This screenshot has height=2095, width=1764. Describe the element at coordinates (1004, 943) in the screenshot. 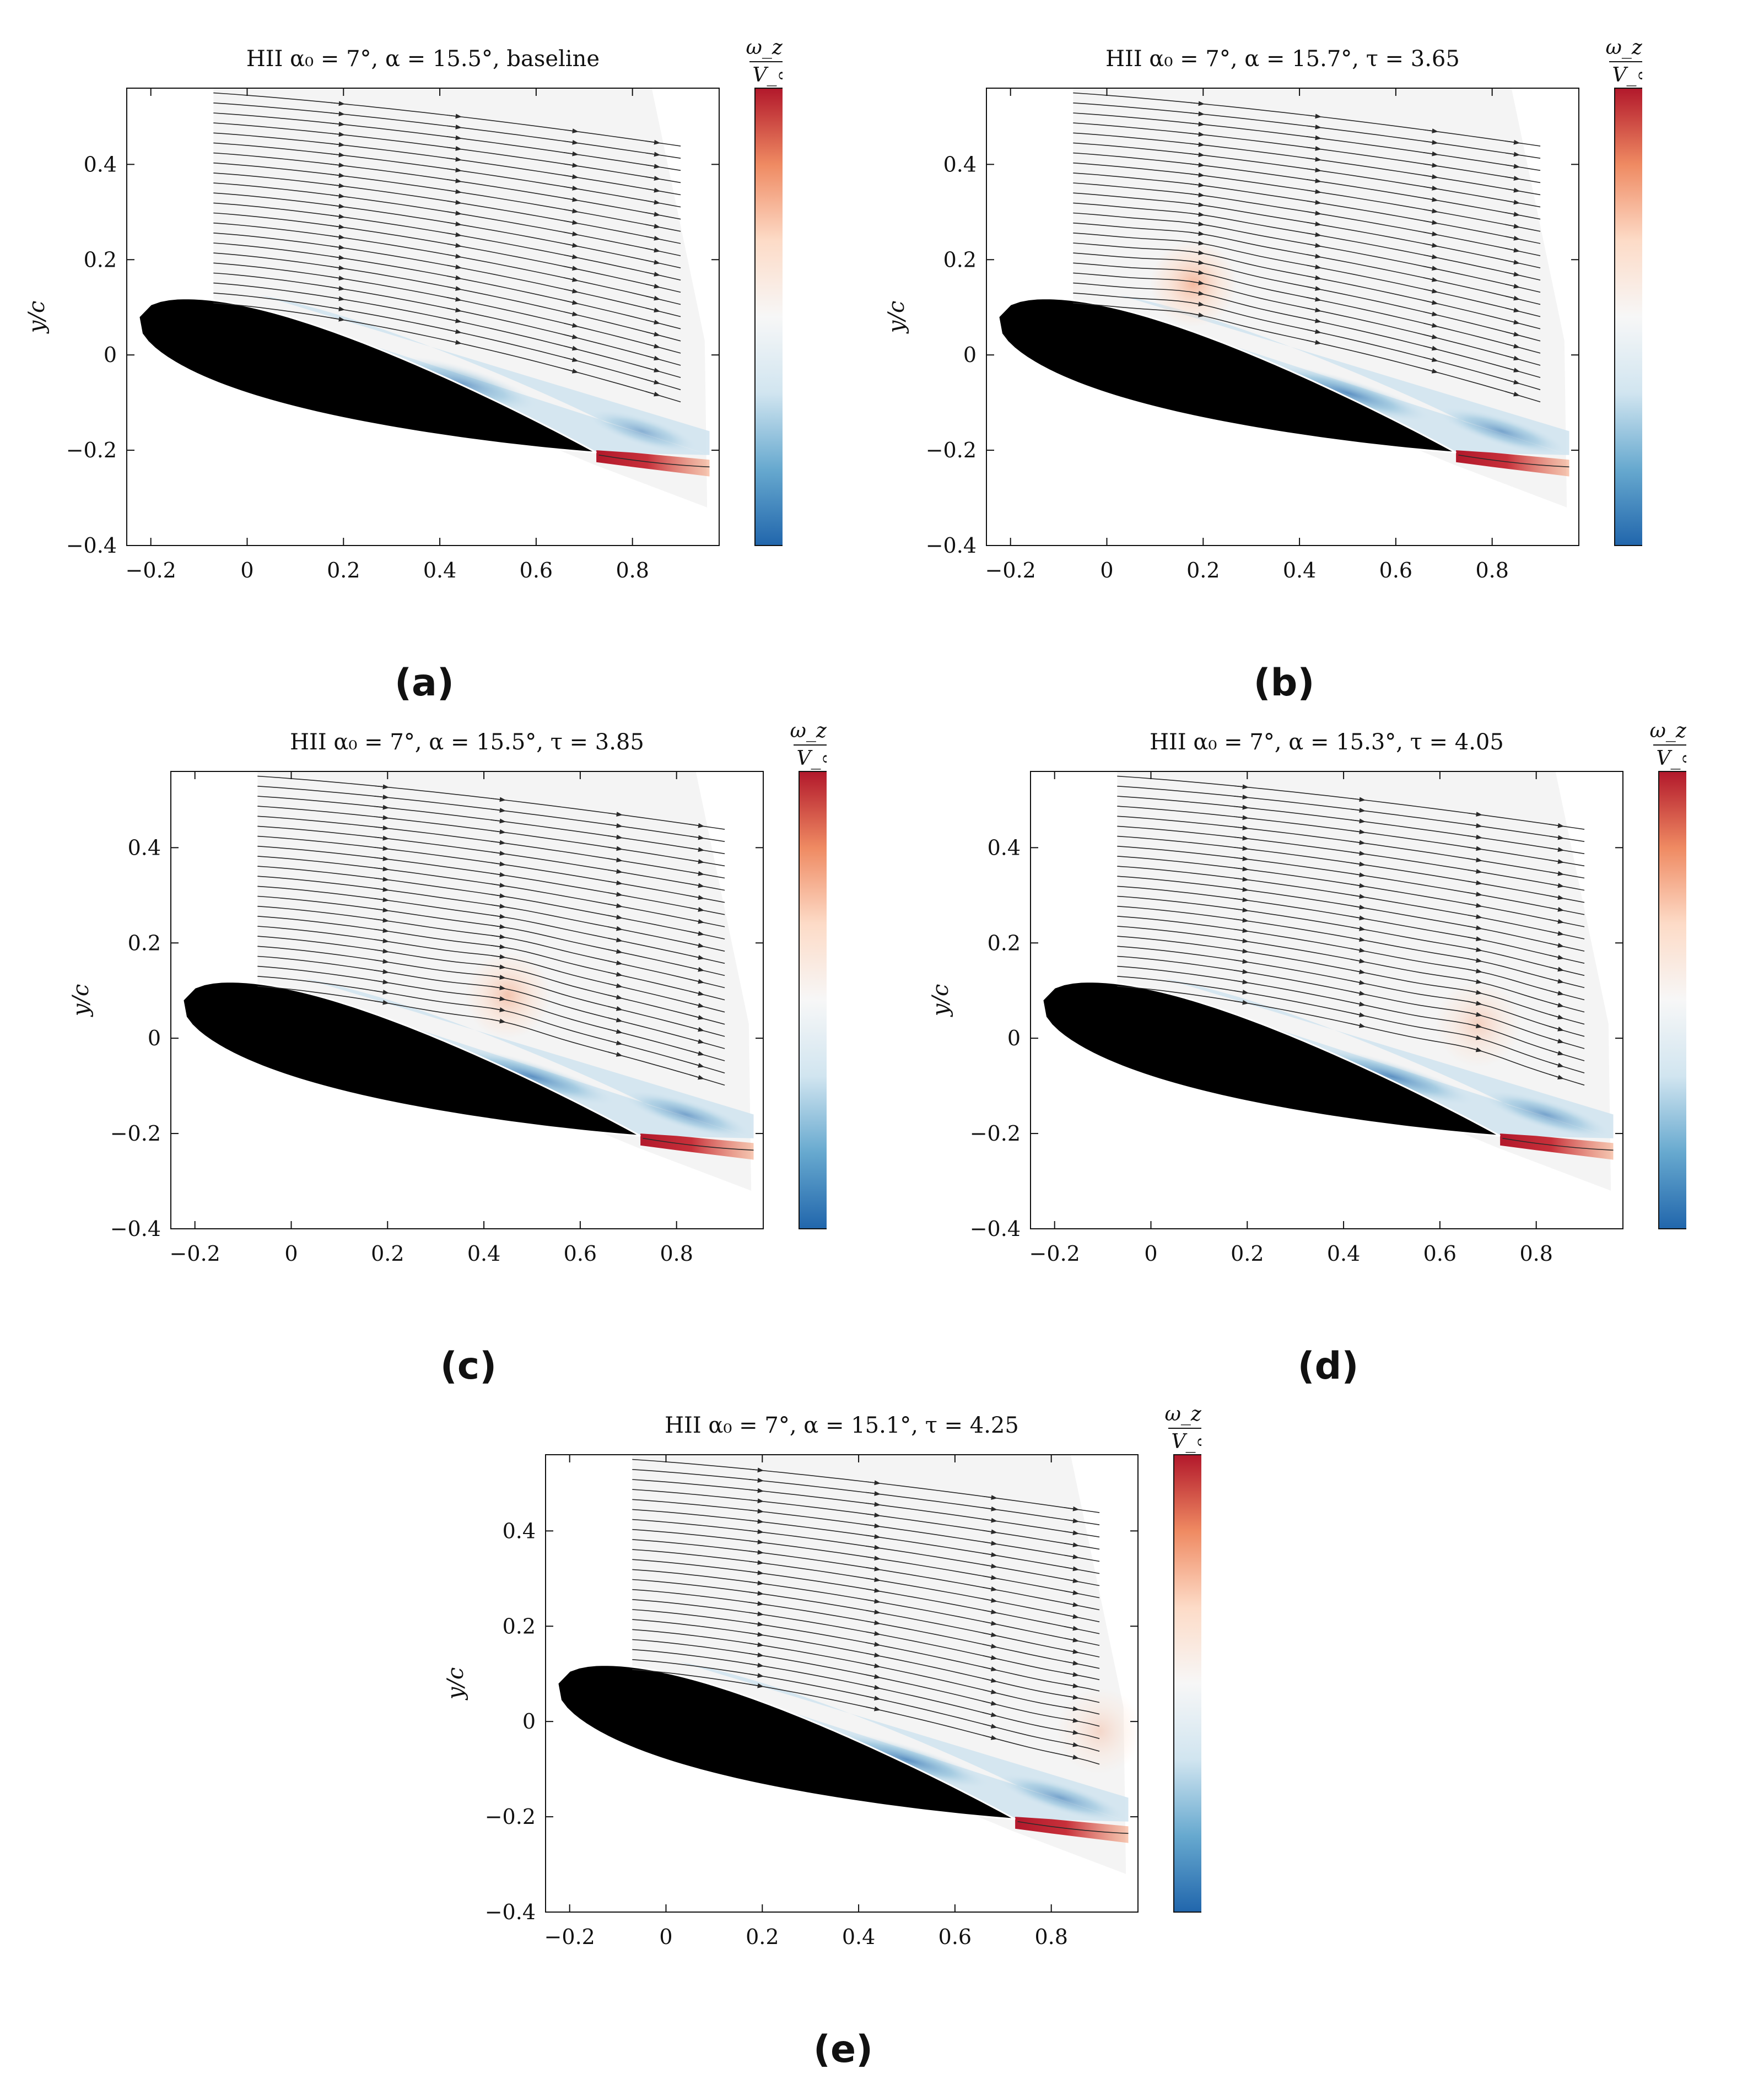

I see `y-tick-label: 0.2` at that location.